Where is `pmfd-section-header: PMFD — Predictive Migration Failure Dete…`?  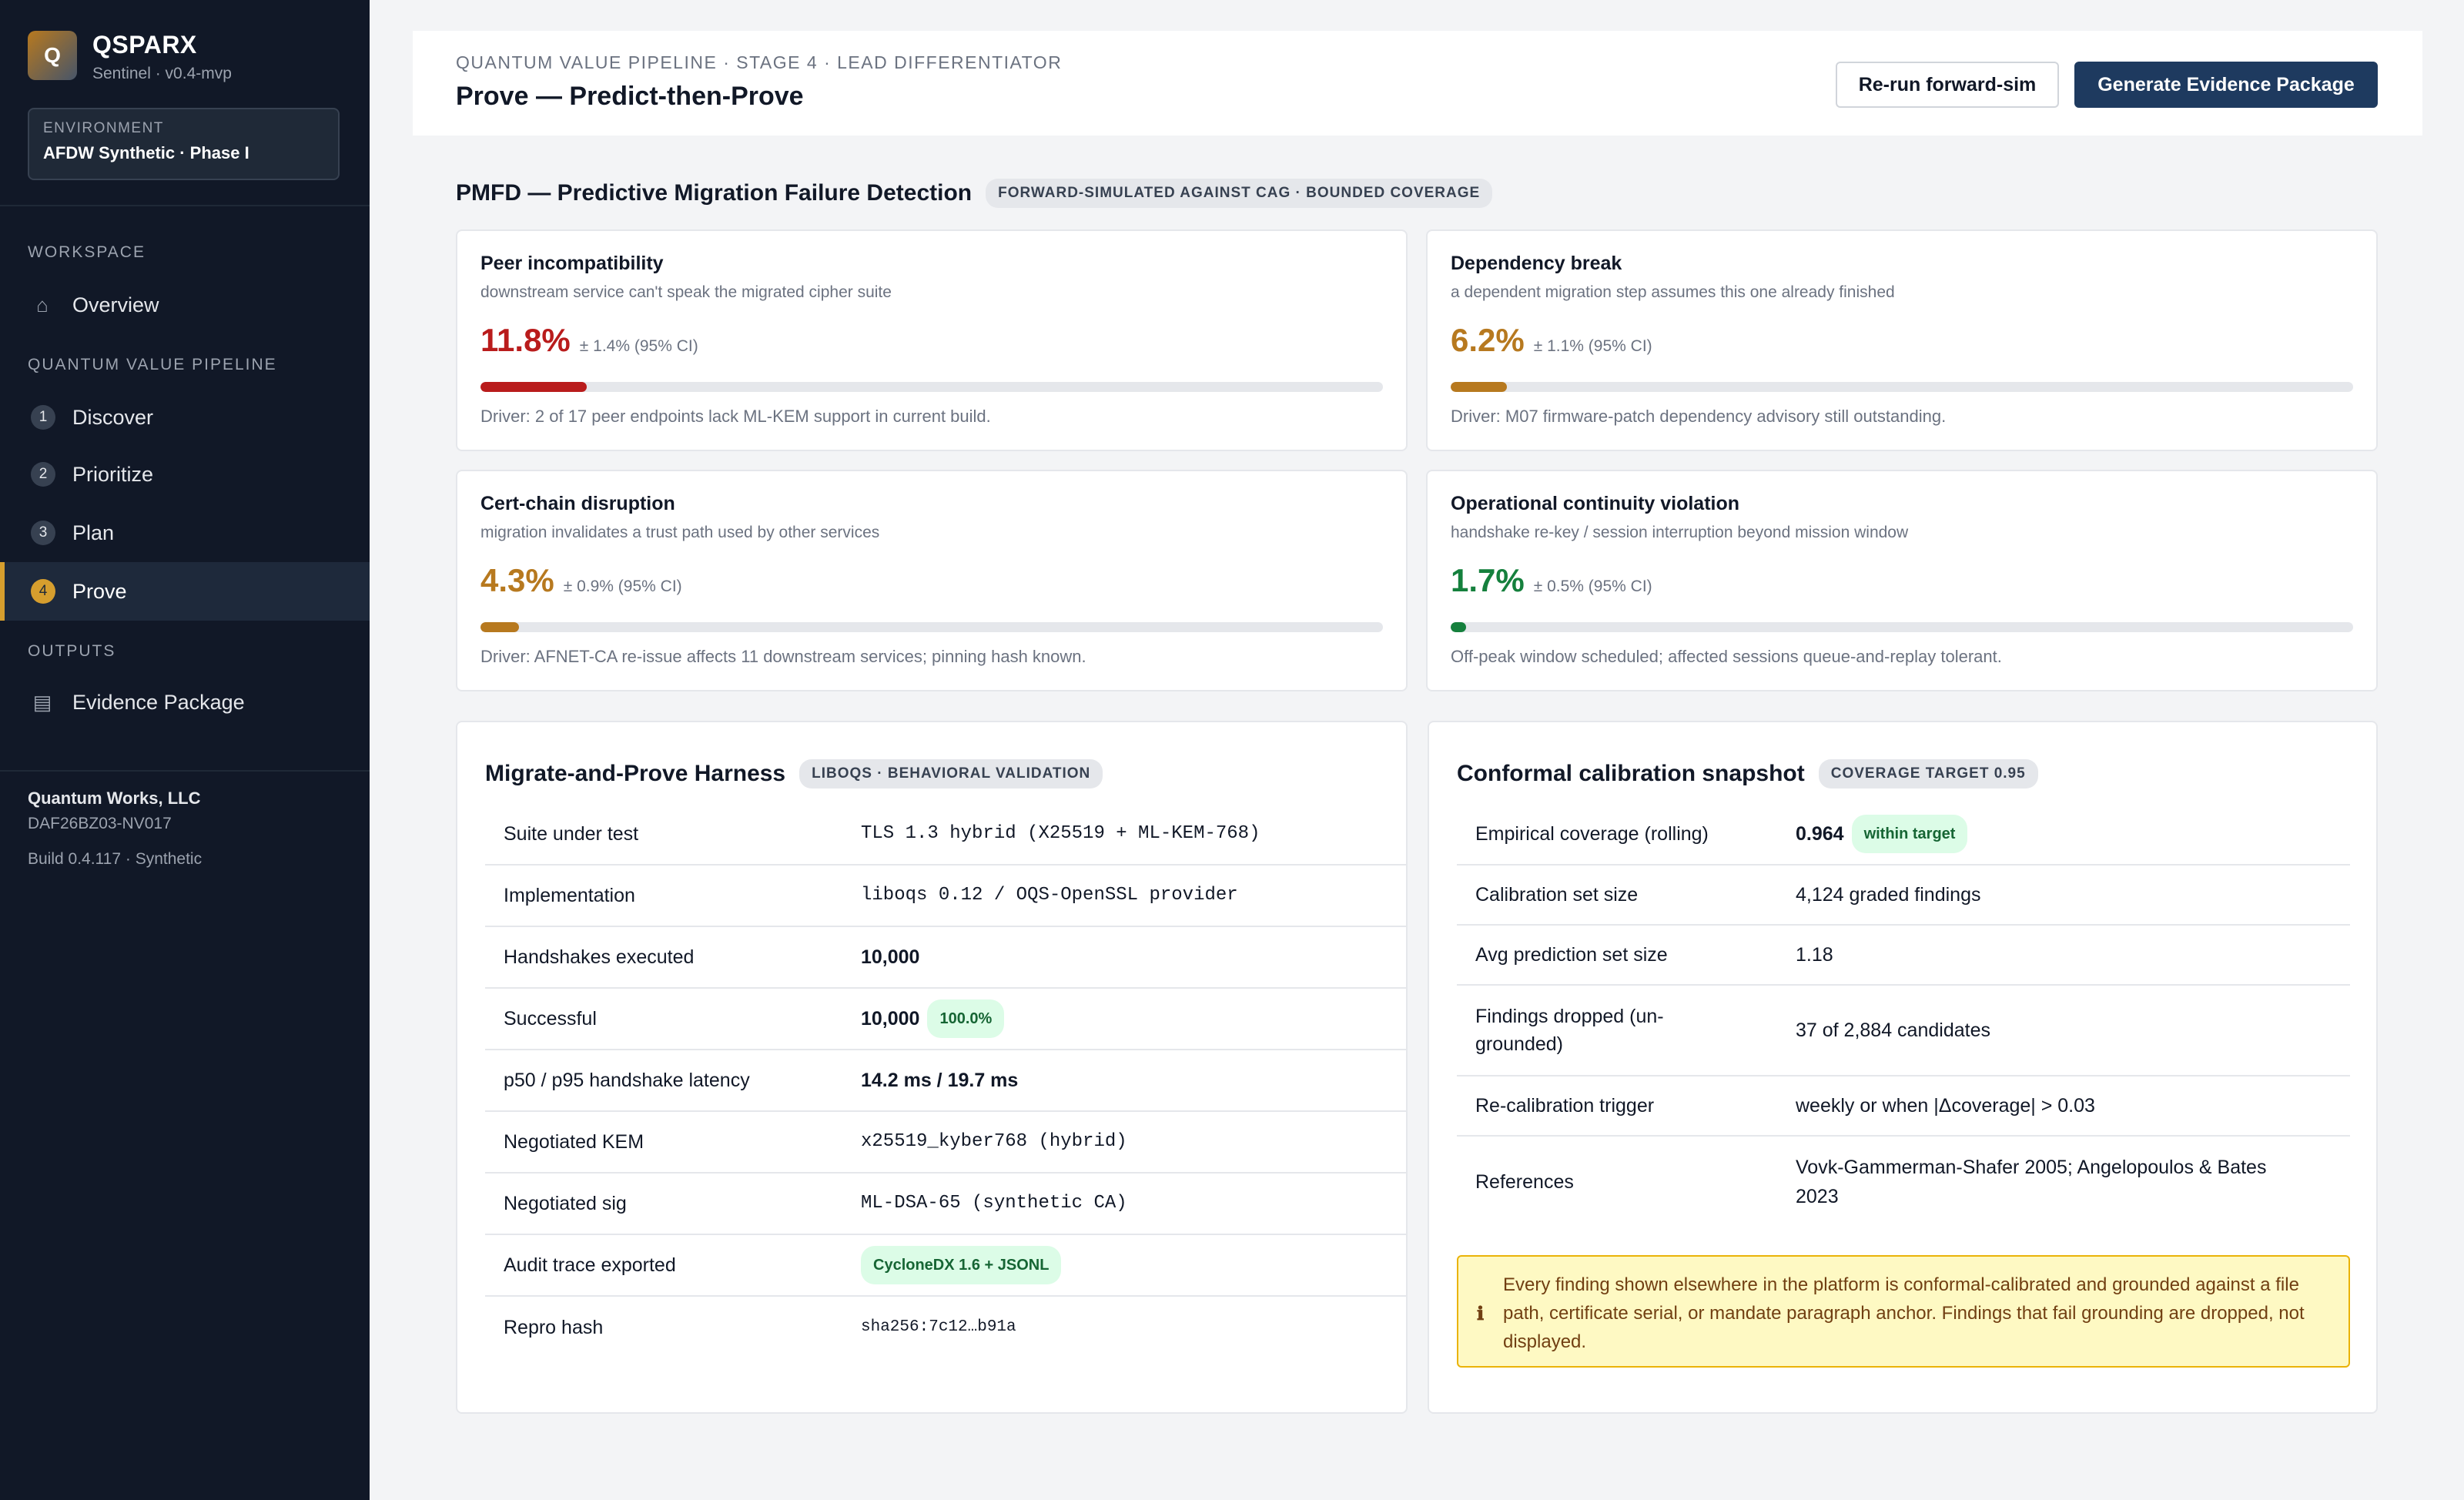
pmfd-section-header: PMFD — Predictive Migration Failure Dete… is located at coordinates (975, 193).